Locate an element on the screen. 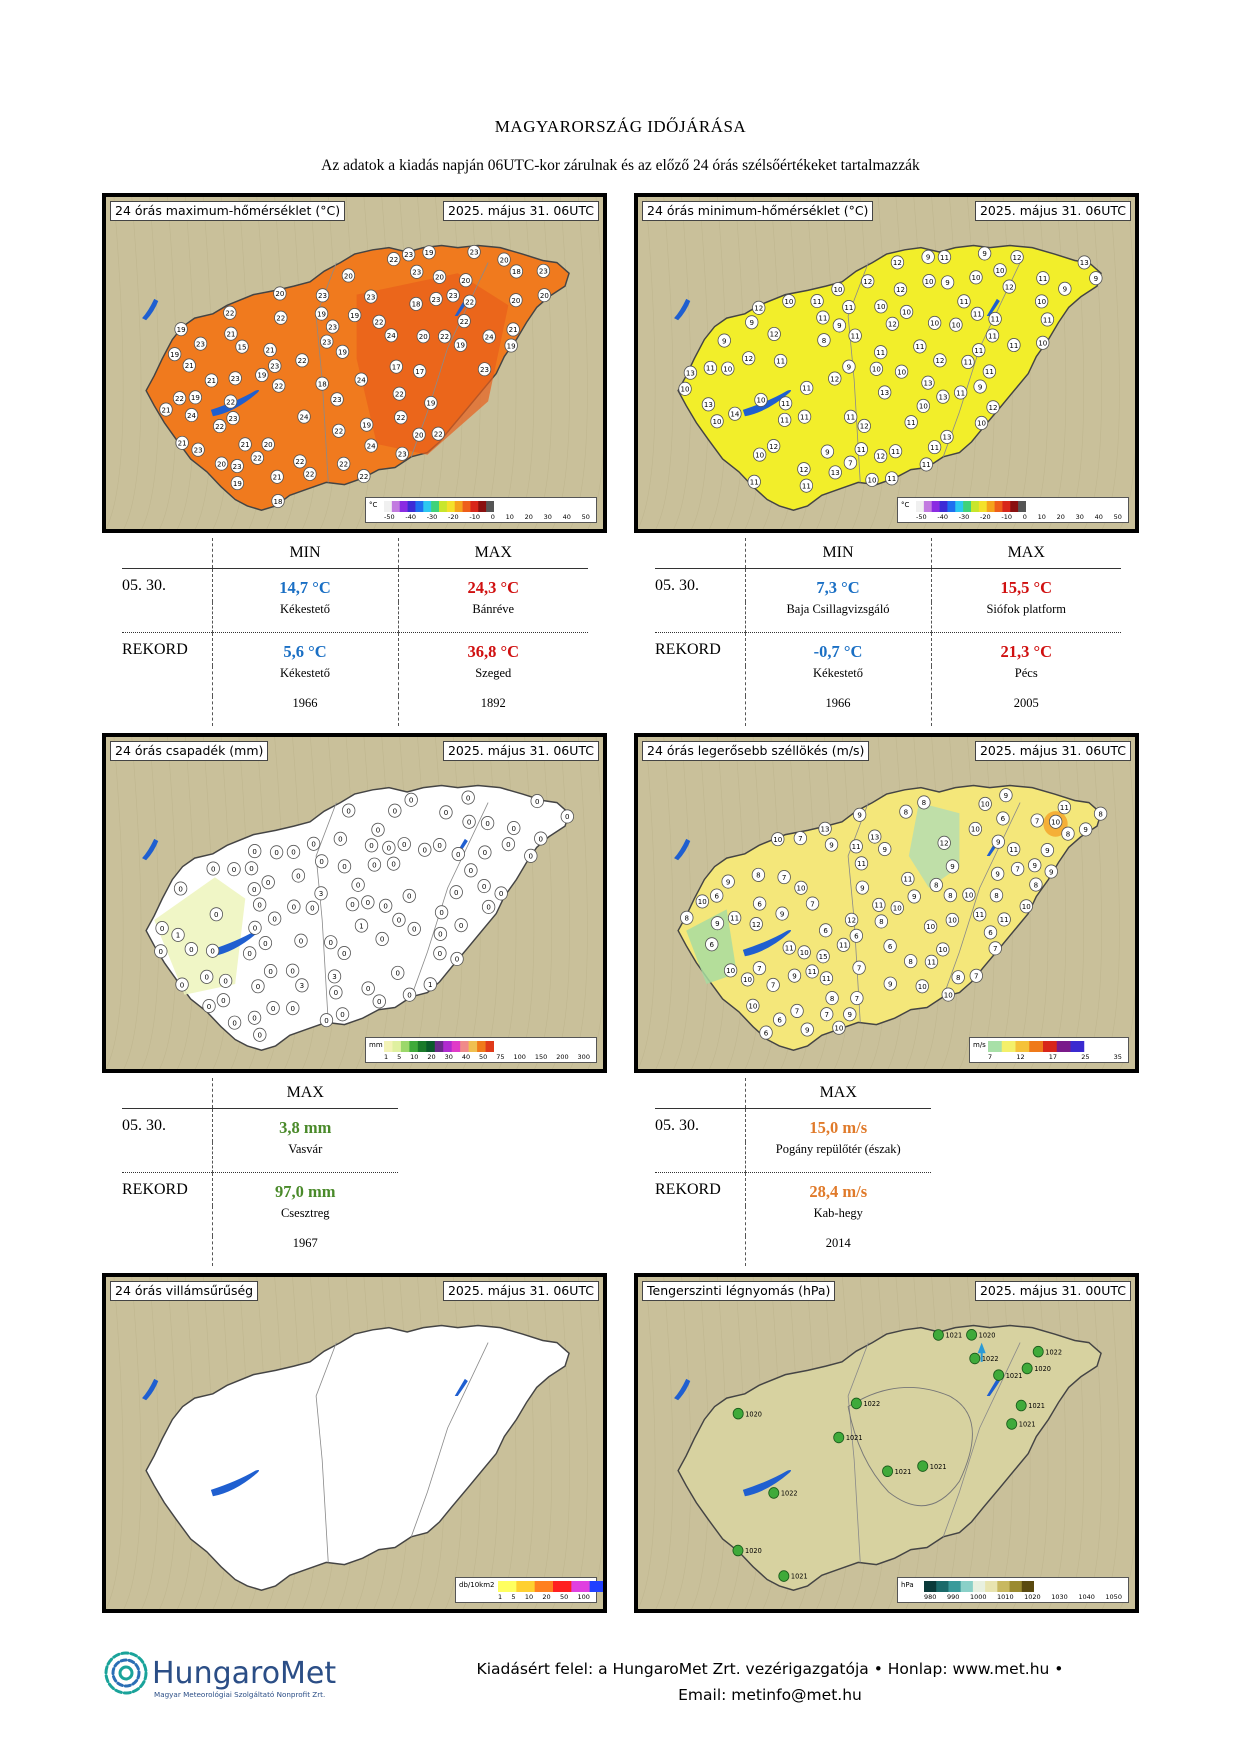  station-marker: 8 is located at coordinates (1068, 833).